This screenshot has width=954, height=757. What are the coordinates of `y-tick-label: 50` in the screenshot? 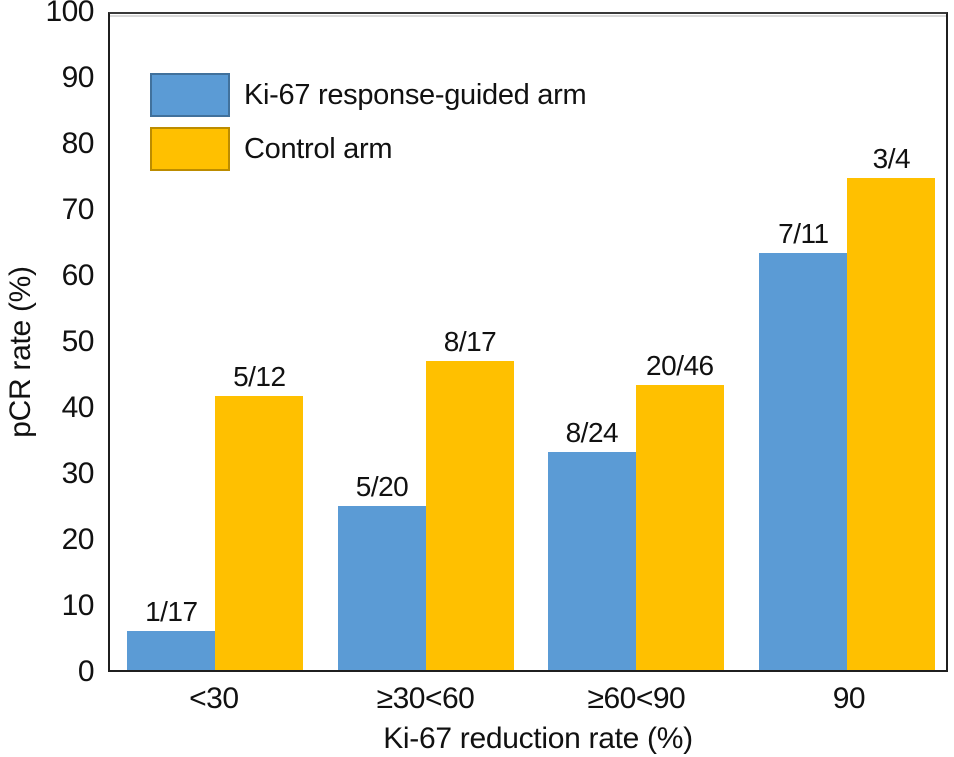 It's located at (78, 341).